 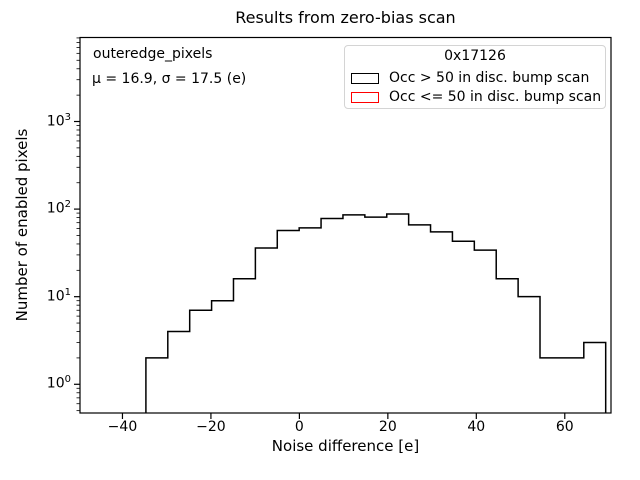 I want to click on legend-entry: Occ <= 50 in disc. bump scan, so click(x=476, y=97).